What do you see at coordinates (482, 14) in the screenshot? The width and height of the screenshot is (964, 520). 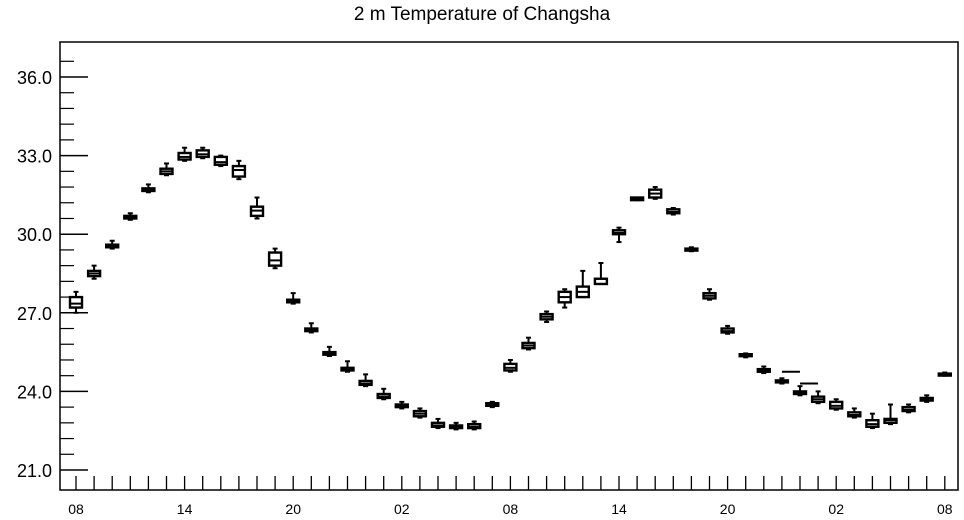 I see `chart-title: 2 m Temperature of Changsha` at bounding box center [482, 14].